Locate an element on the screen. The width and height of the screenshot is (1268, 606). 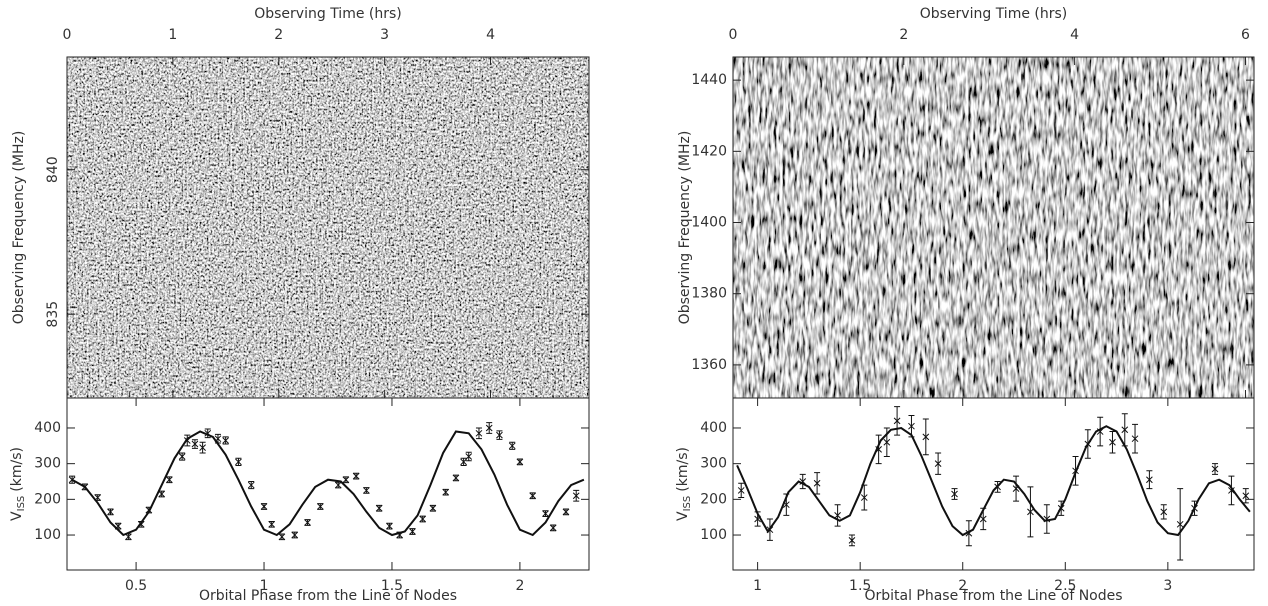
x-tick-label: 2.5 is located at coordinates (1065, 586).